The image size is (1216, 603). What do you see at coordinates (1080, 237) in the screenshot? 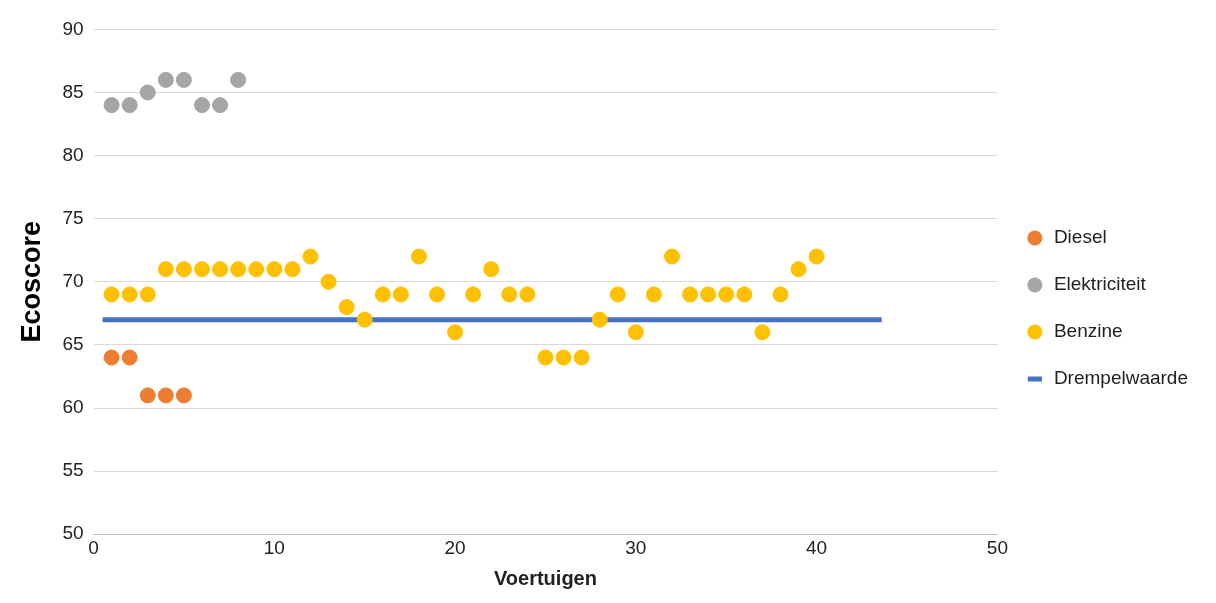
I see `legend-label: Diesel` at bounding box center [1080, 237].